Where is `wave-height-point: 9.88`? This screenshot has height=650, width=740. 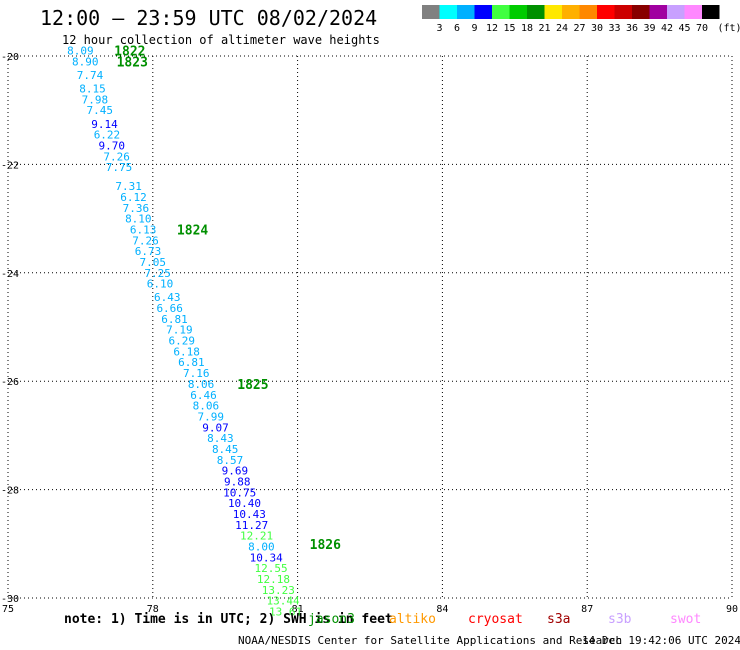
wave-height-point: 9.88 is located at coordinates (237, 481).